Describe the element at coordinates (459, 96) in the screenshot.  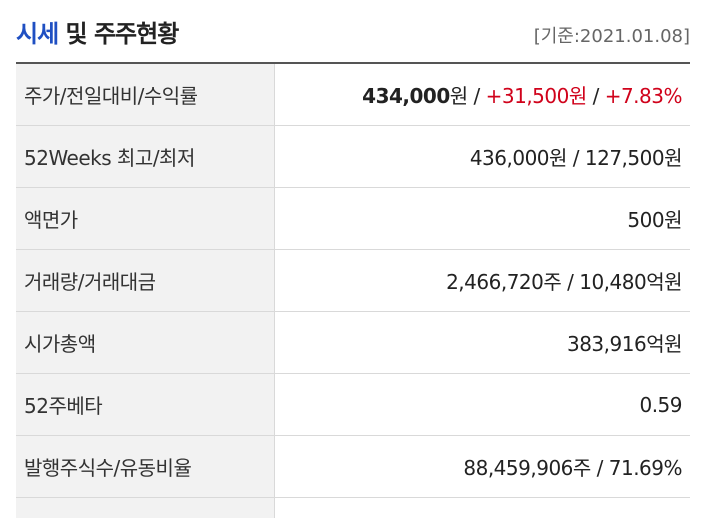
I see `price-unit: 원` at that location.